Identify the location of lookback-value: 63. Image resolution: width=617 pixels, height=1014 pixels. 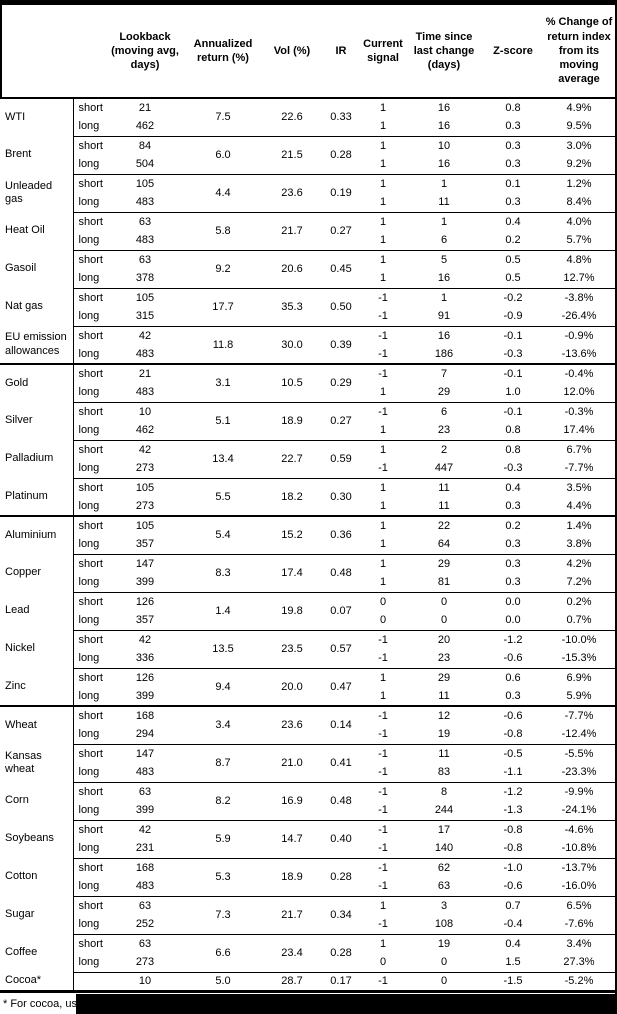
(145, 791).